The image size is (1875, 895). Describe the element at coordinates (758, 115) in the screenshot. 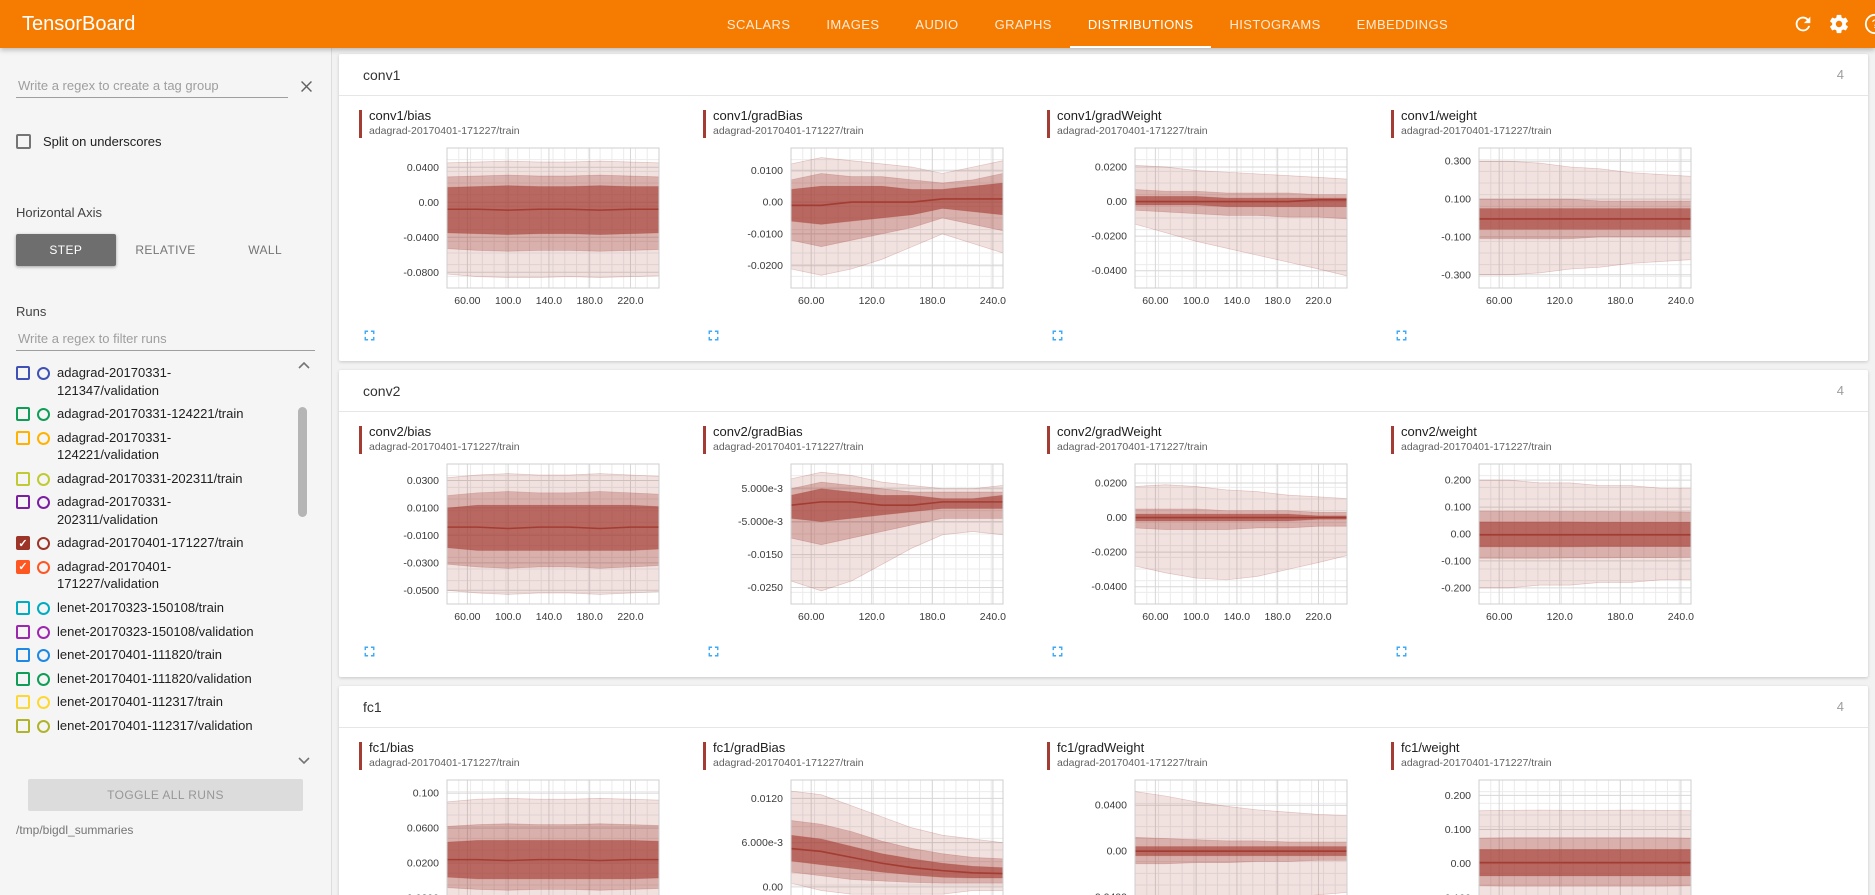

I see `chart-title: conv1/gradBias` at that location.